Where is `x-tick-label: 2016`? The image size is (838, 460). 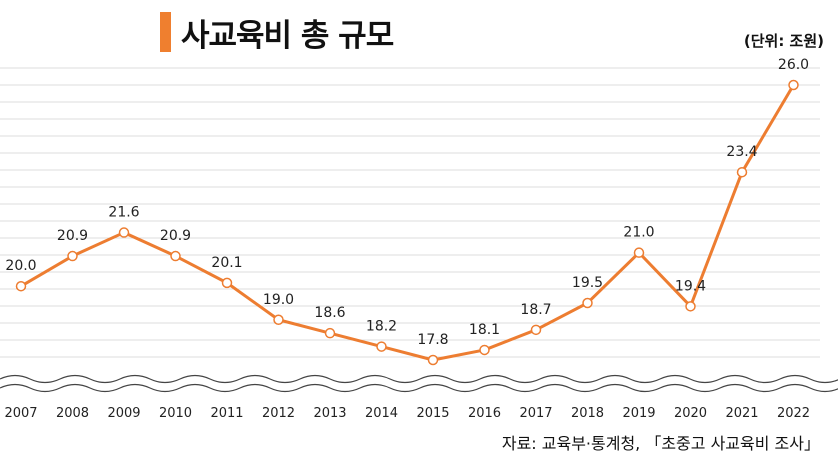
x-tick-label: 2016 is located at coordinates (484, 413).